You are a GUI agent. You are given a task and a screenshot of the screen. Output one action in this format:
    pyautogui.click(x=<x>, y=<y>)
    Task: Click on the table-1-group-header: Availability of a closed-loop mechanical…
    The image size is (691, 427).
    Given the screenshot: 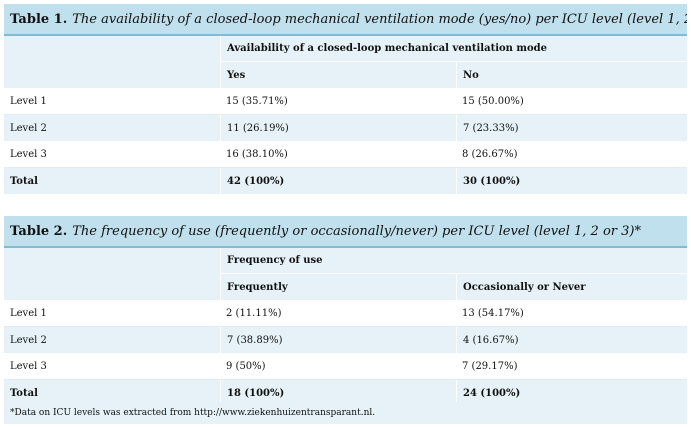 What is the action you would take?
    pyautogui.click(x=453, y=49)
    